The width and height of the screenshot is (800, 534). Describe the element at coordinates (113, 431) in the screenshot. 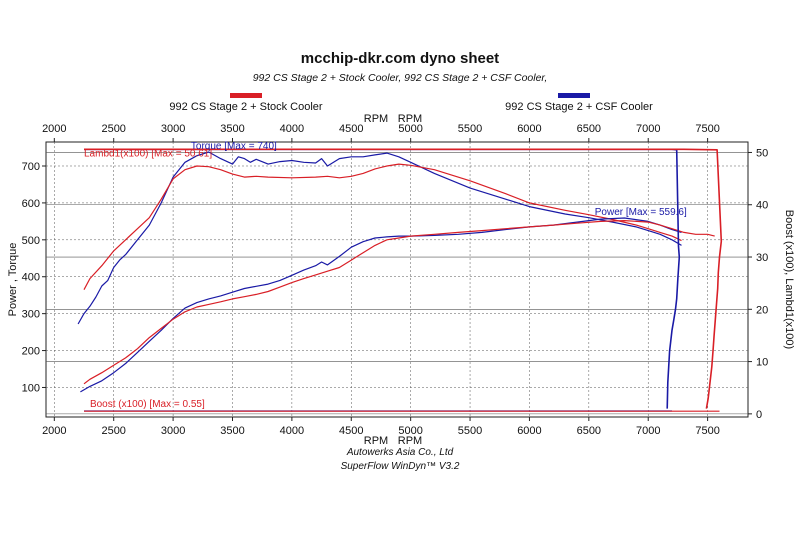

I see `x-tick-bottom-2500: 2500` at that location.